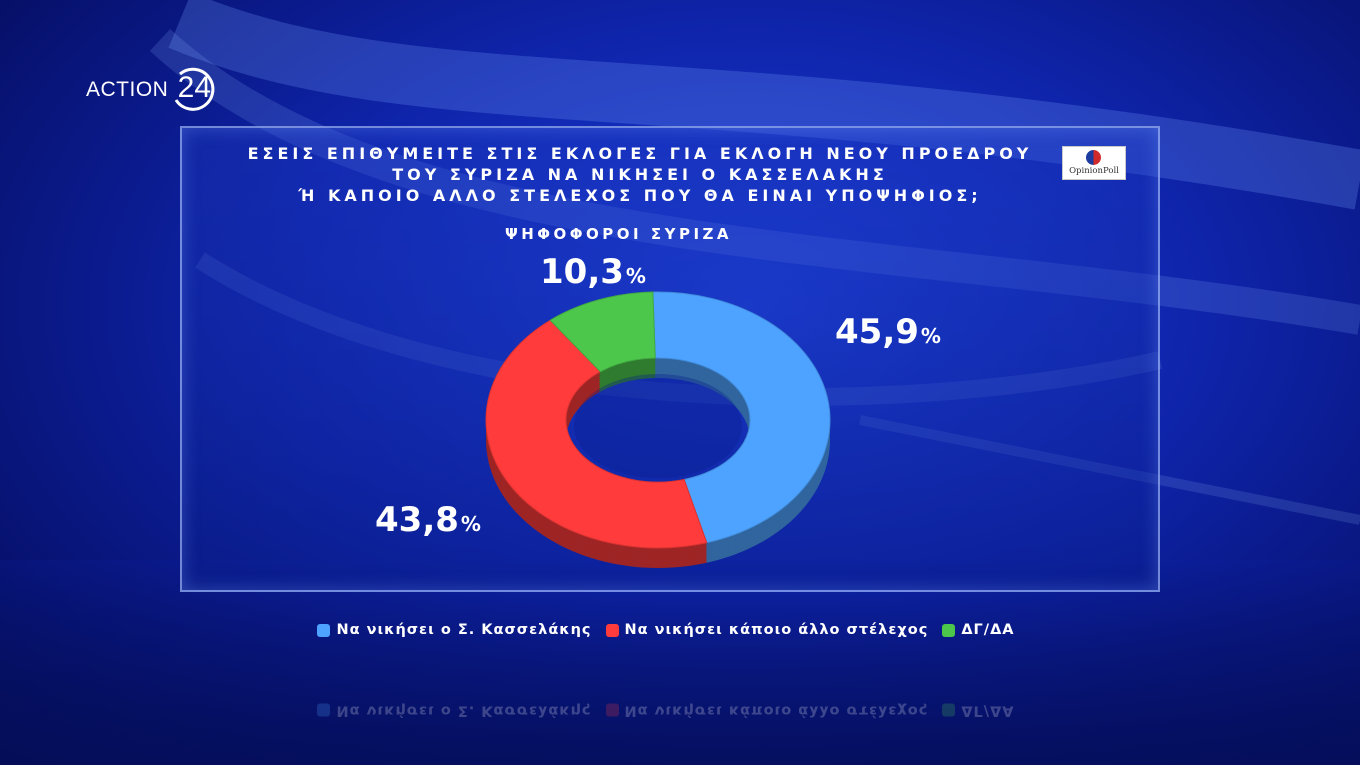 Image resolution: width=1360 pixels, height=765 pixels. I want to click on reflection-label-other: Να νικήσει κάποιο άλλο στέλεχος, so click(776, 710).